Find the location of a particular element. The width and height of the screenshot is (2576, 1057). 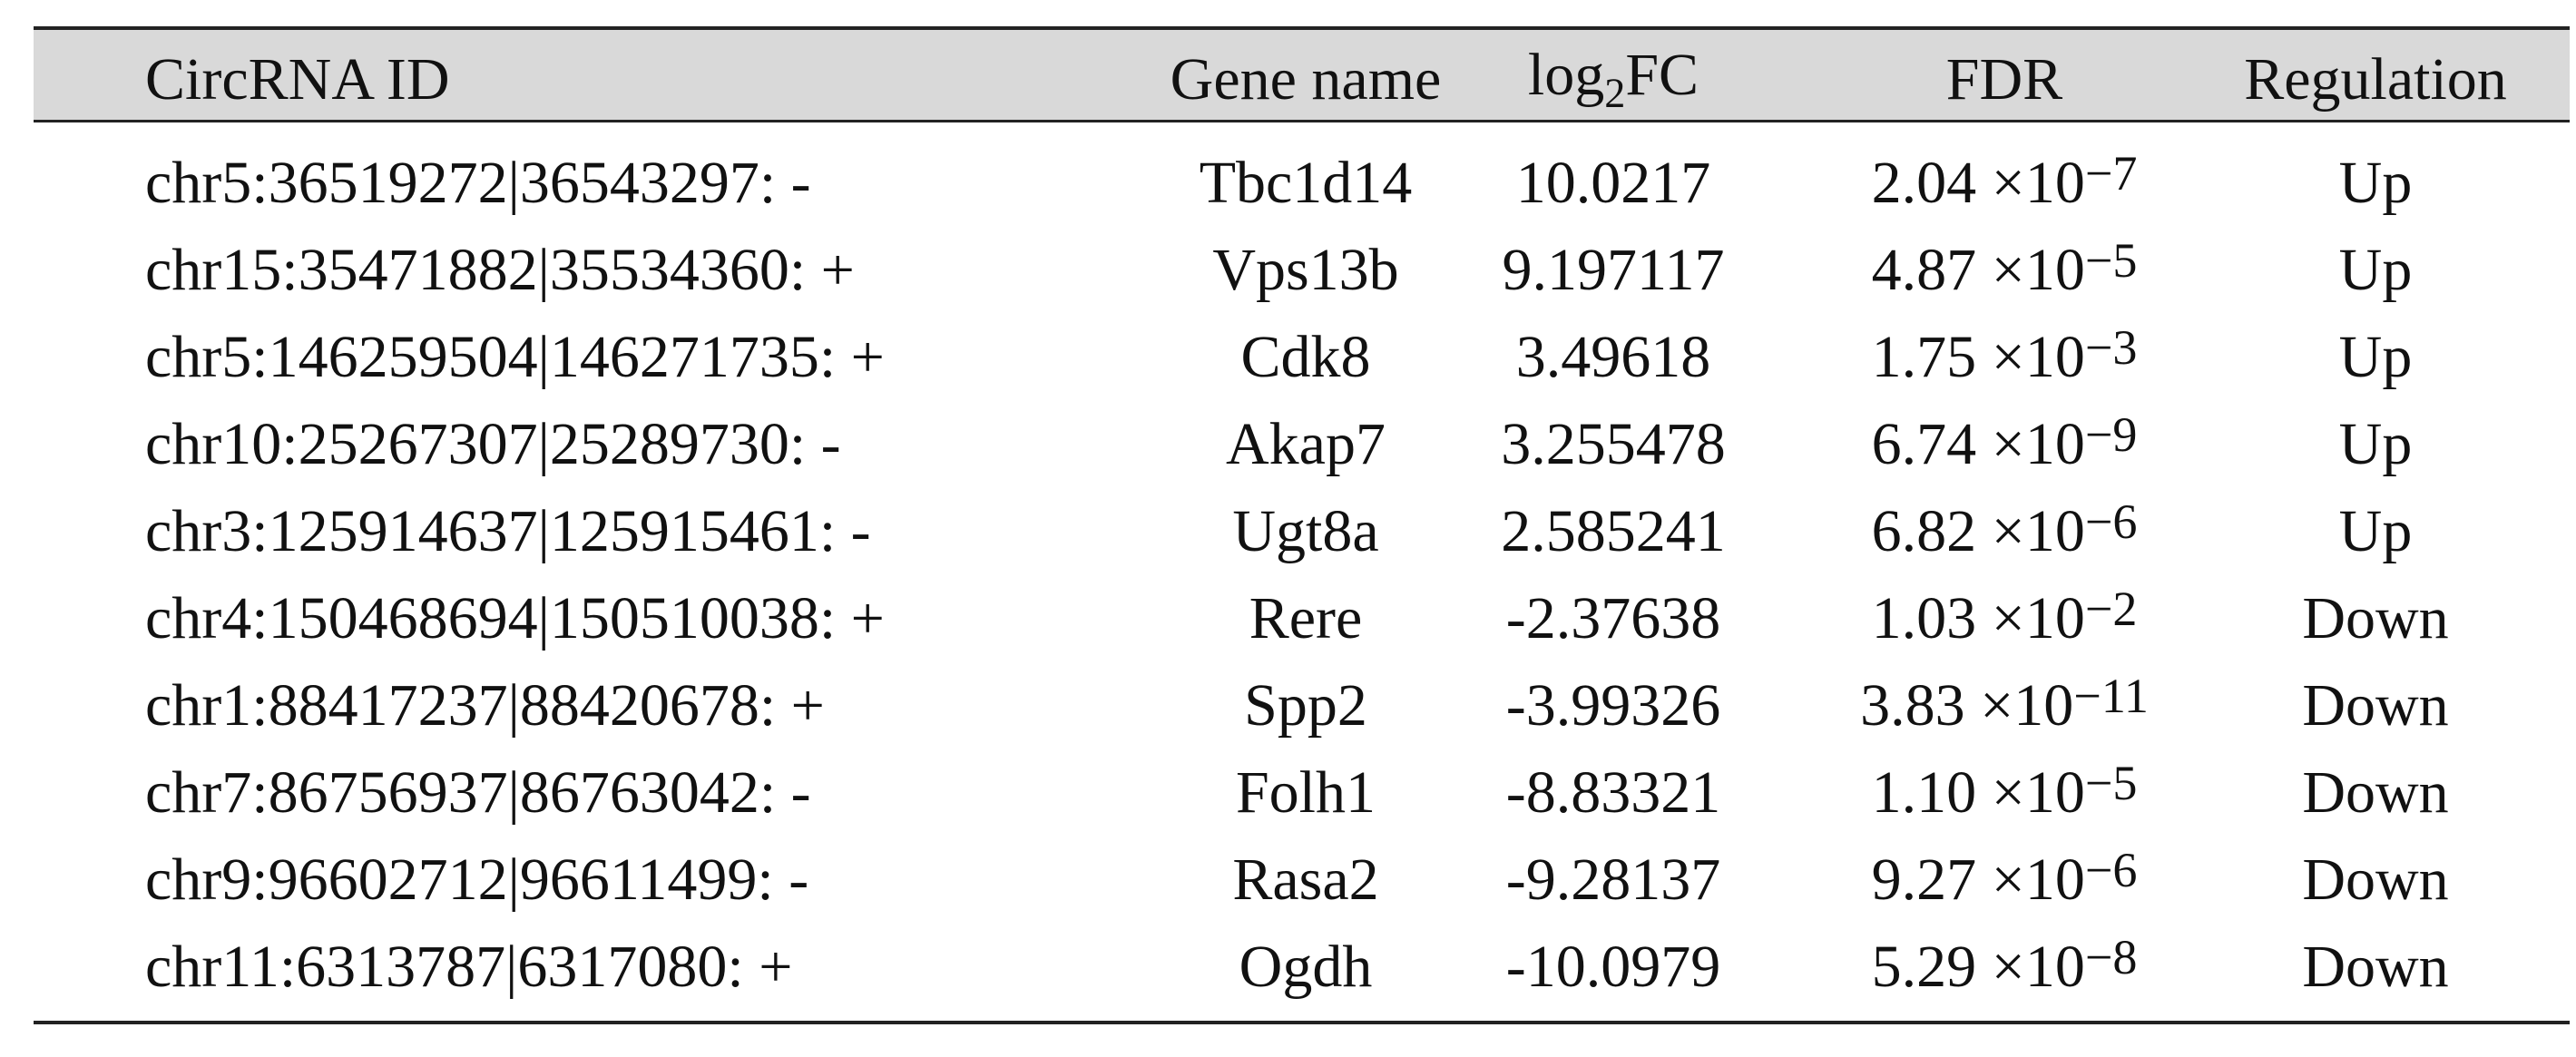

header-circrna-id: CircRNA ID is located at coordinates (297, 79).